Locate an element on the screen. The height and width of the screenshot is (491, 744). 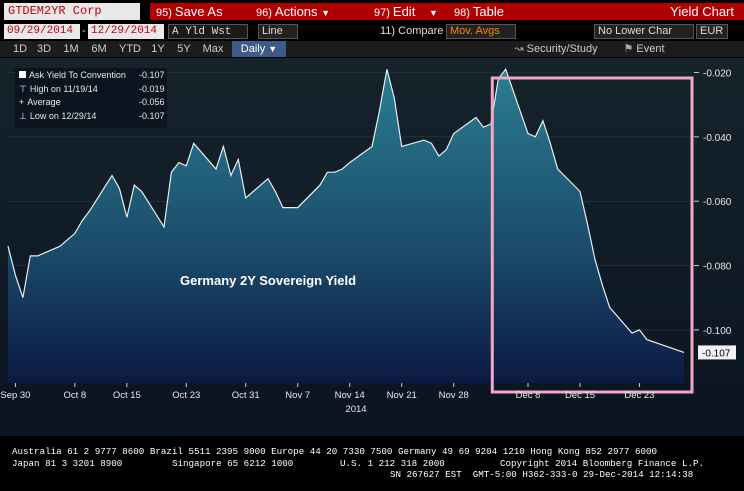
x-tick-label-9: Dec 8 is located at coordinates (528, 395).